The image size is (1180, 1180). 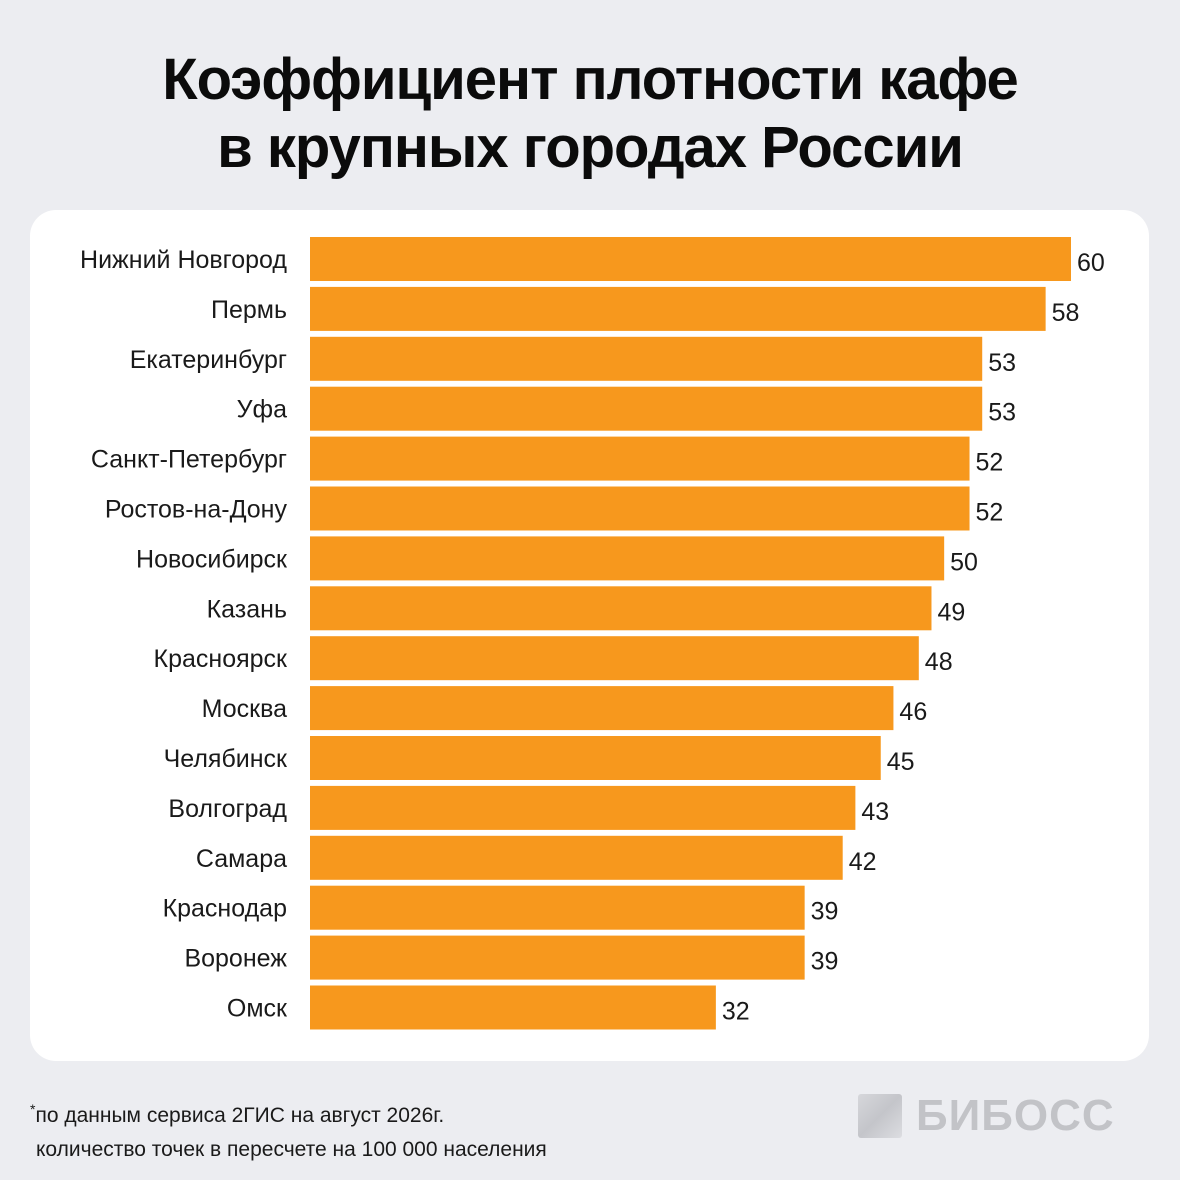 I want to click on category-label: Новосибирск, so click(x=212, y=559).